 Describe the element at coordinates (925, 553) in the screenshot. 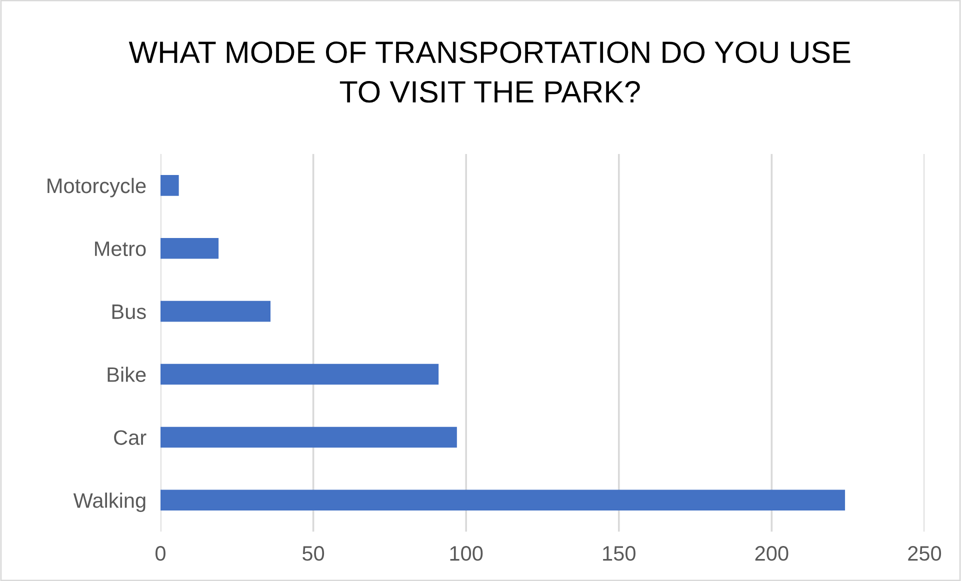

I see `x-tick-label: 250` at that location.